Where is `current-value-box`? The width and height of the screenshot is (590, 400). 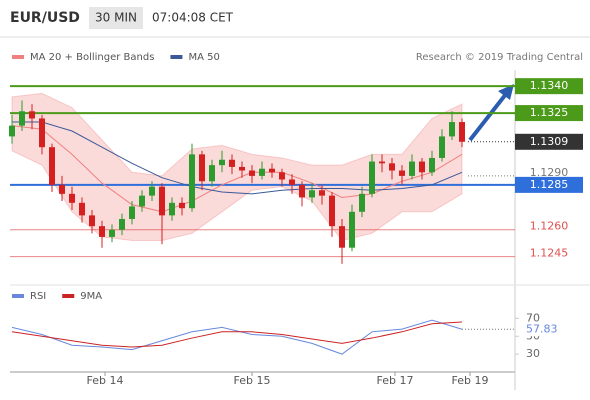
current-value-box is located at coordinates (544, 329).